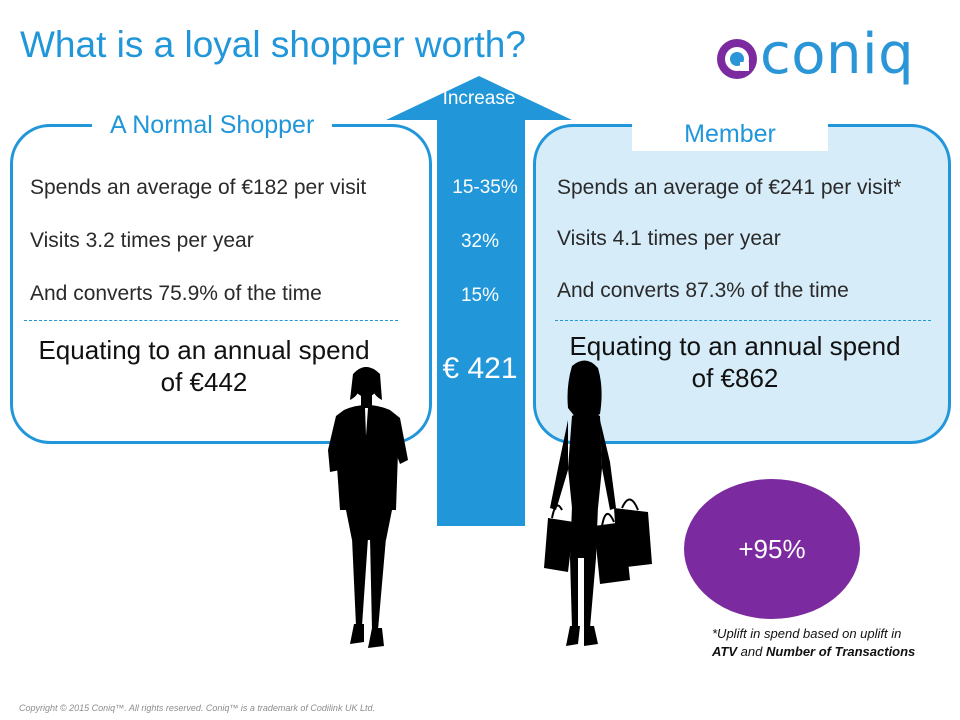 Image resolution: width=960 pixels, height=720 pixels. What do you see at coordinates (735, 378) in the screenshot?
I see `member-summary-line2: of €862` at bounding box center [735, 378].